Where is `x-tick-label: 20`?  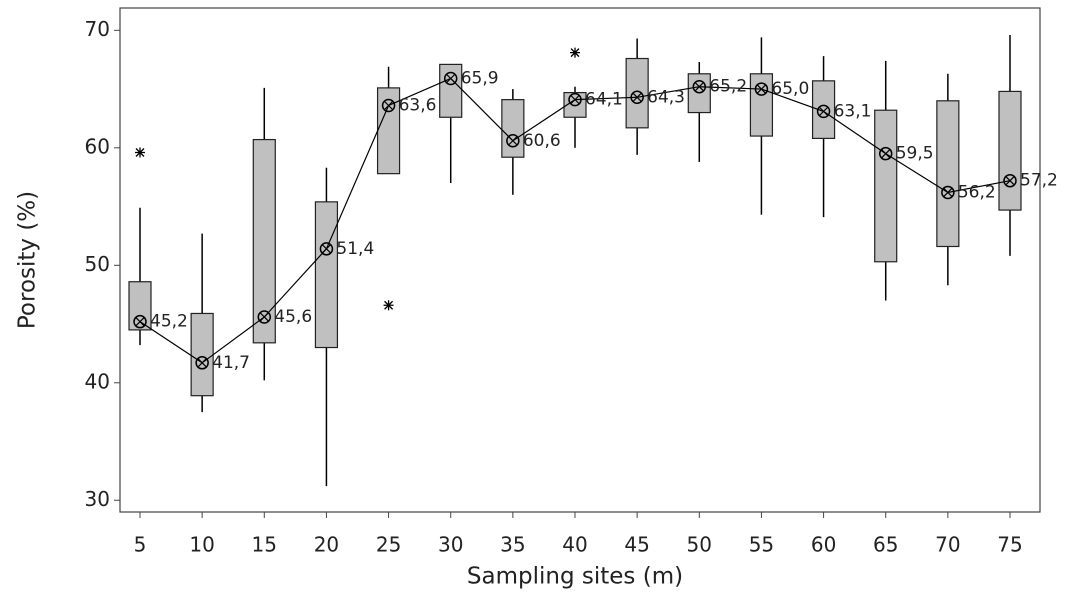 x-tick-label: 20 is located at coordinates (326, 545).